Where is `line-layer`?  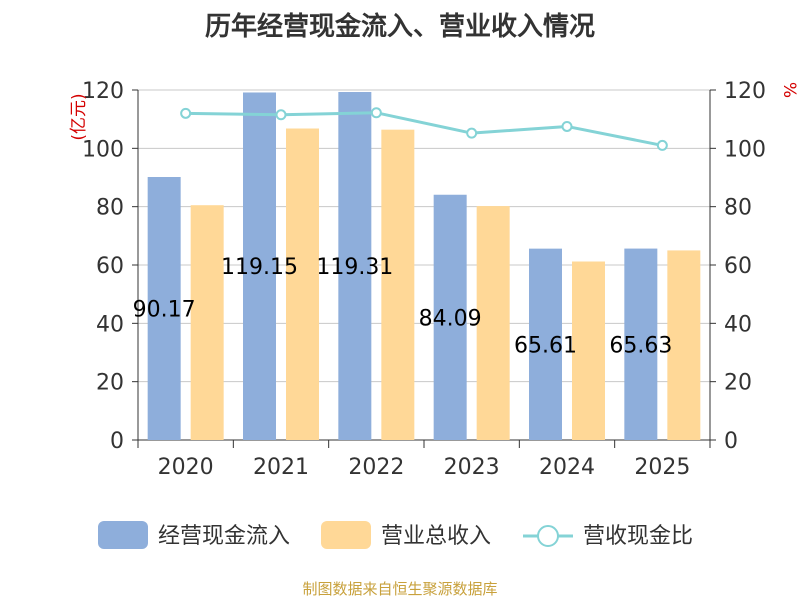
line-layer is located at coordinates (424, 129).